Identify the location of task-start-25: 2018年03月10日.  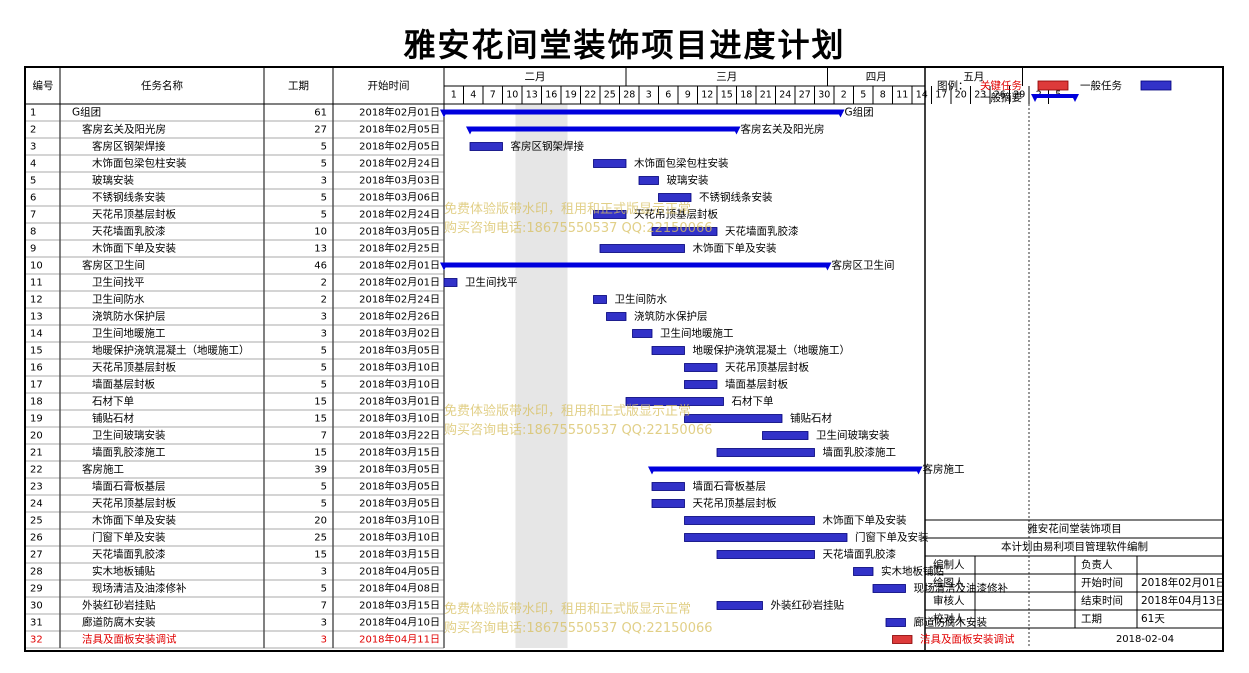
(399, 520).